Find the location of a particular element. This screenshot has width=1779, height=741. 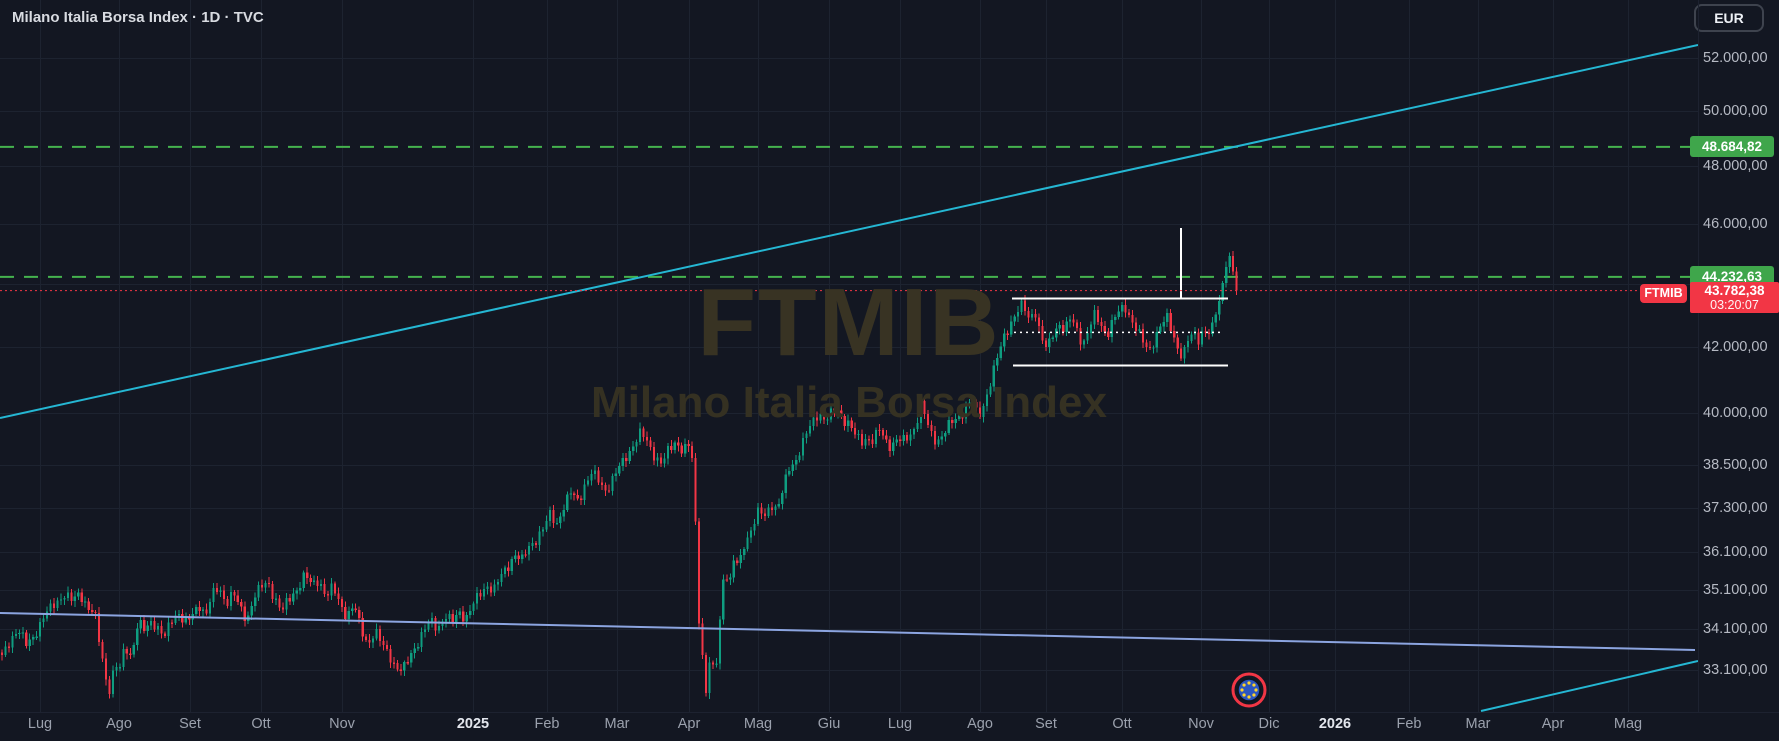

price-axis-label: 35.100,00 is located at coordinates (1735, 590).